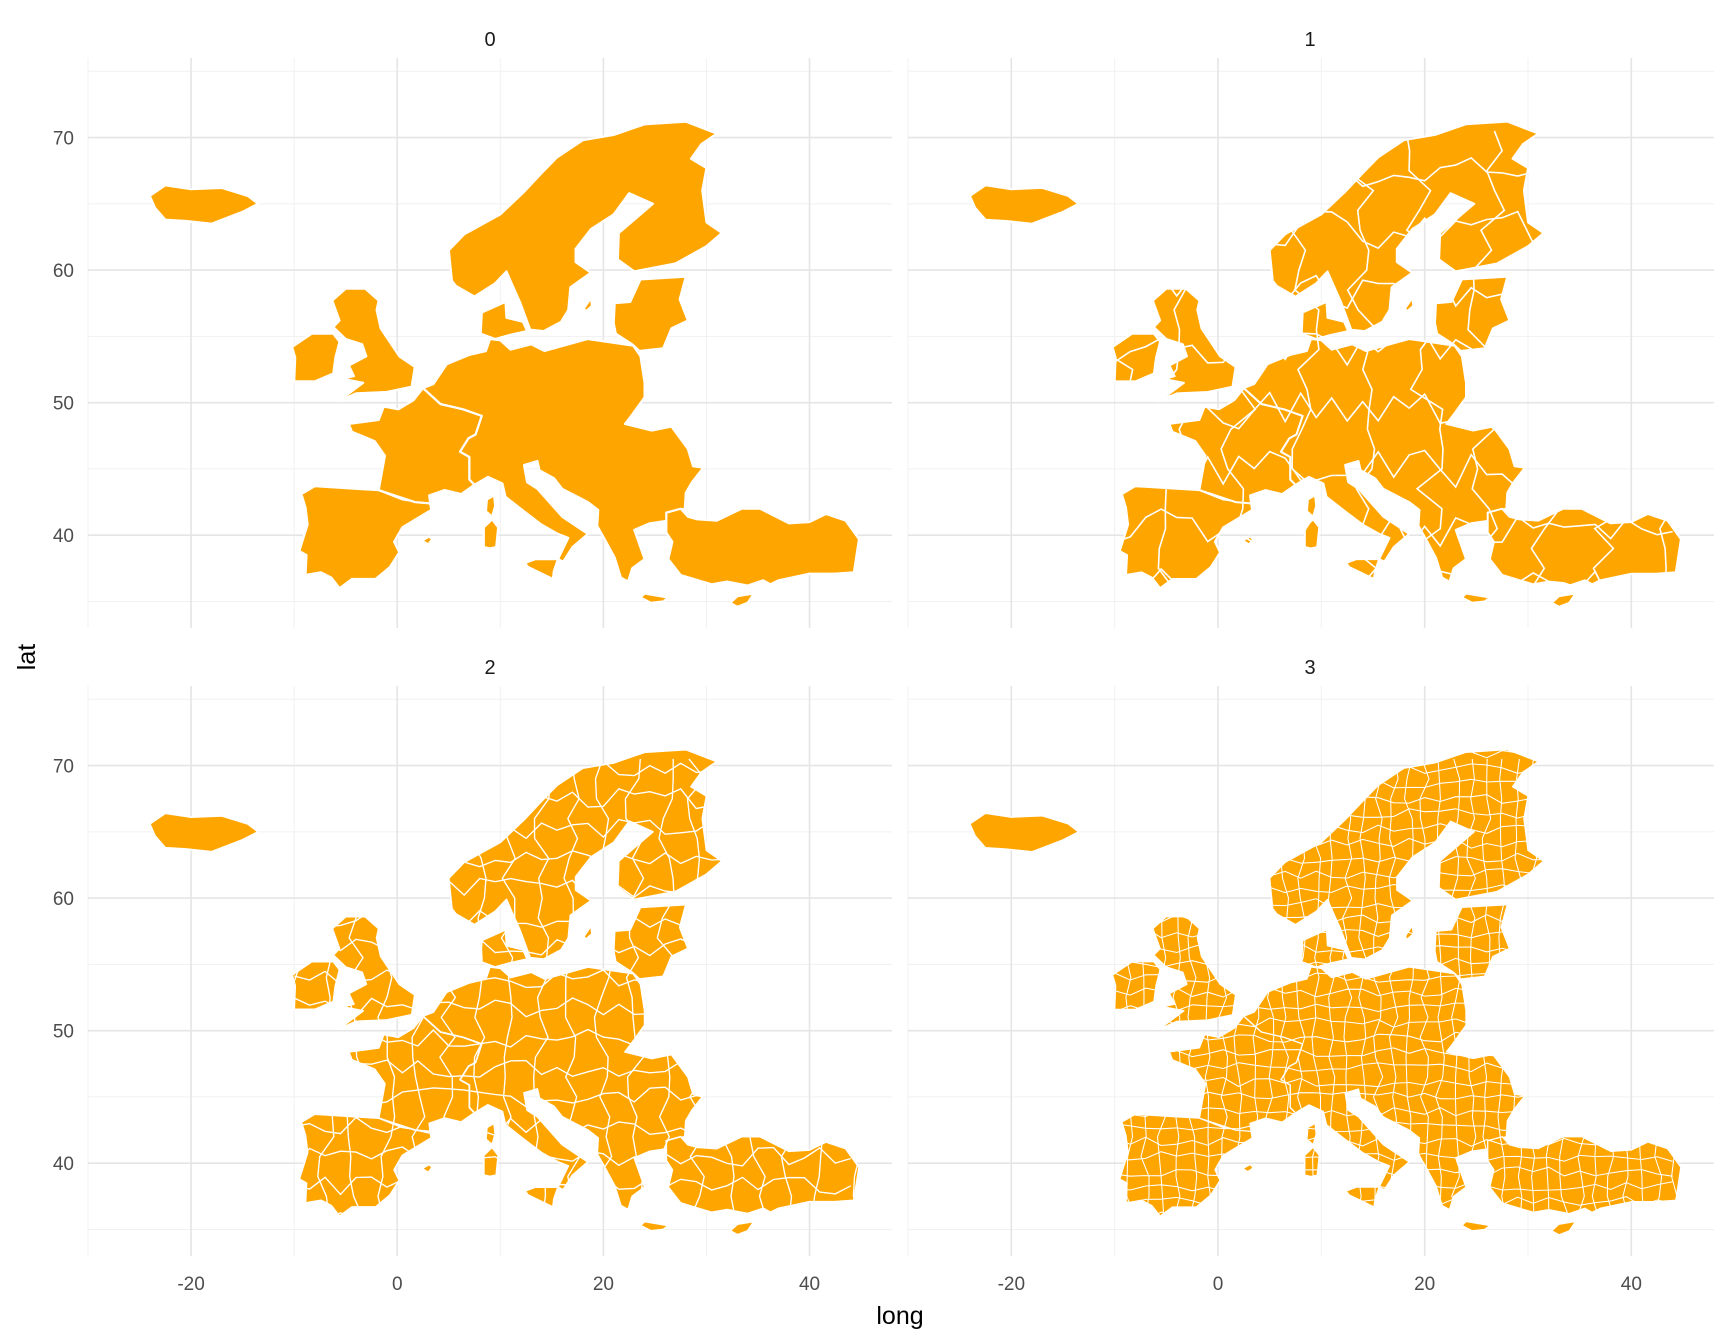  Describe the element at coordinates (27, 657) in the screenshot. I see `y-axis-title: lat` at that location.